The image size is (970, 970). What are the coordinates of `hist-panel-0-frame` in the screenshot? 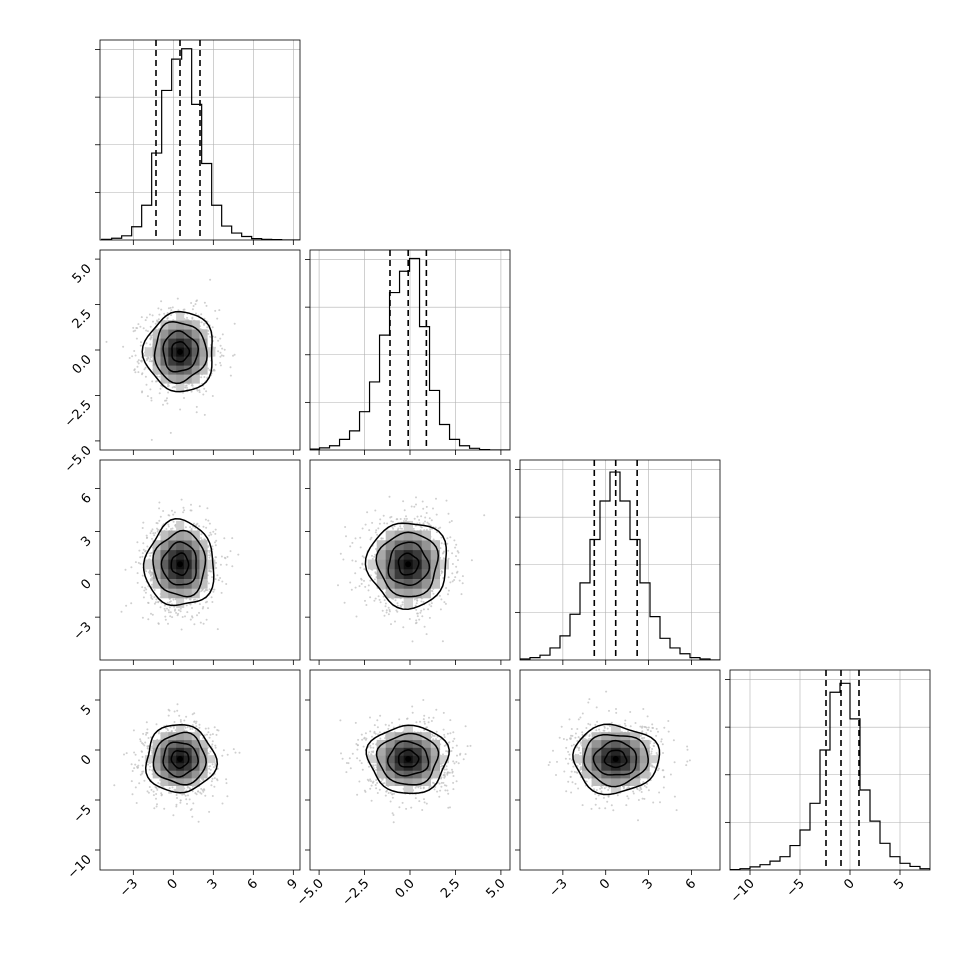 It's located at (200, 140).